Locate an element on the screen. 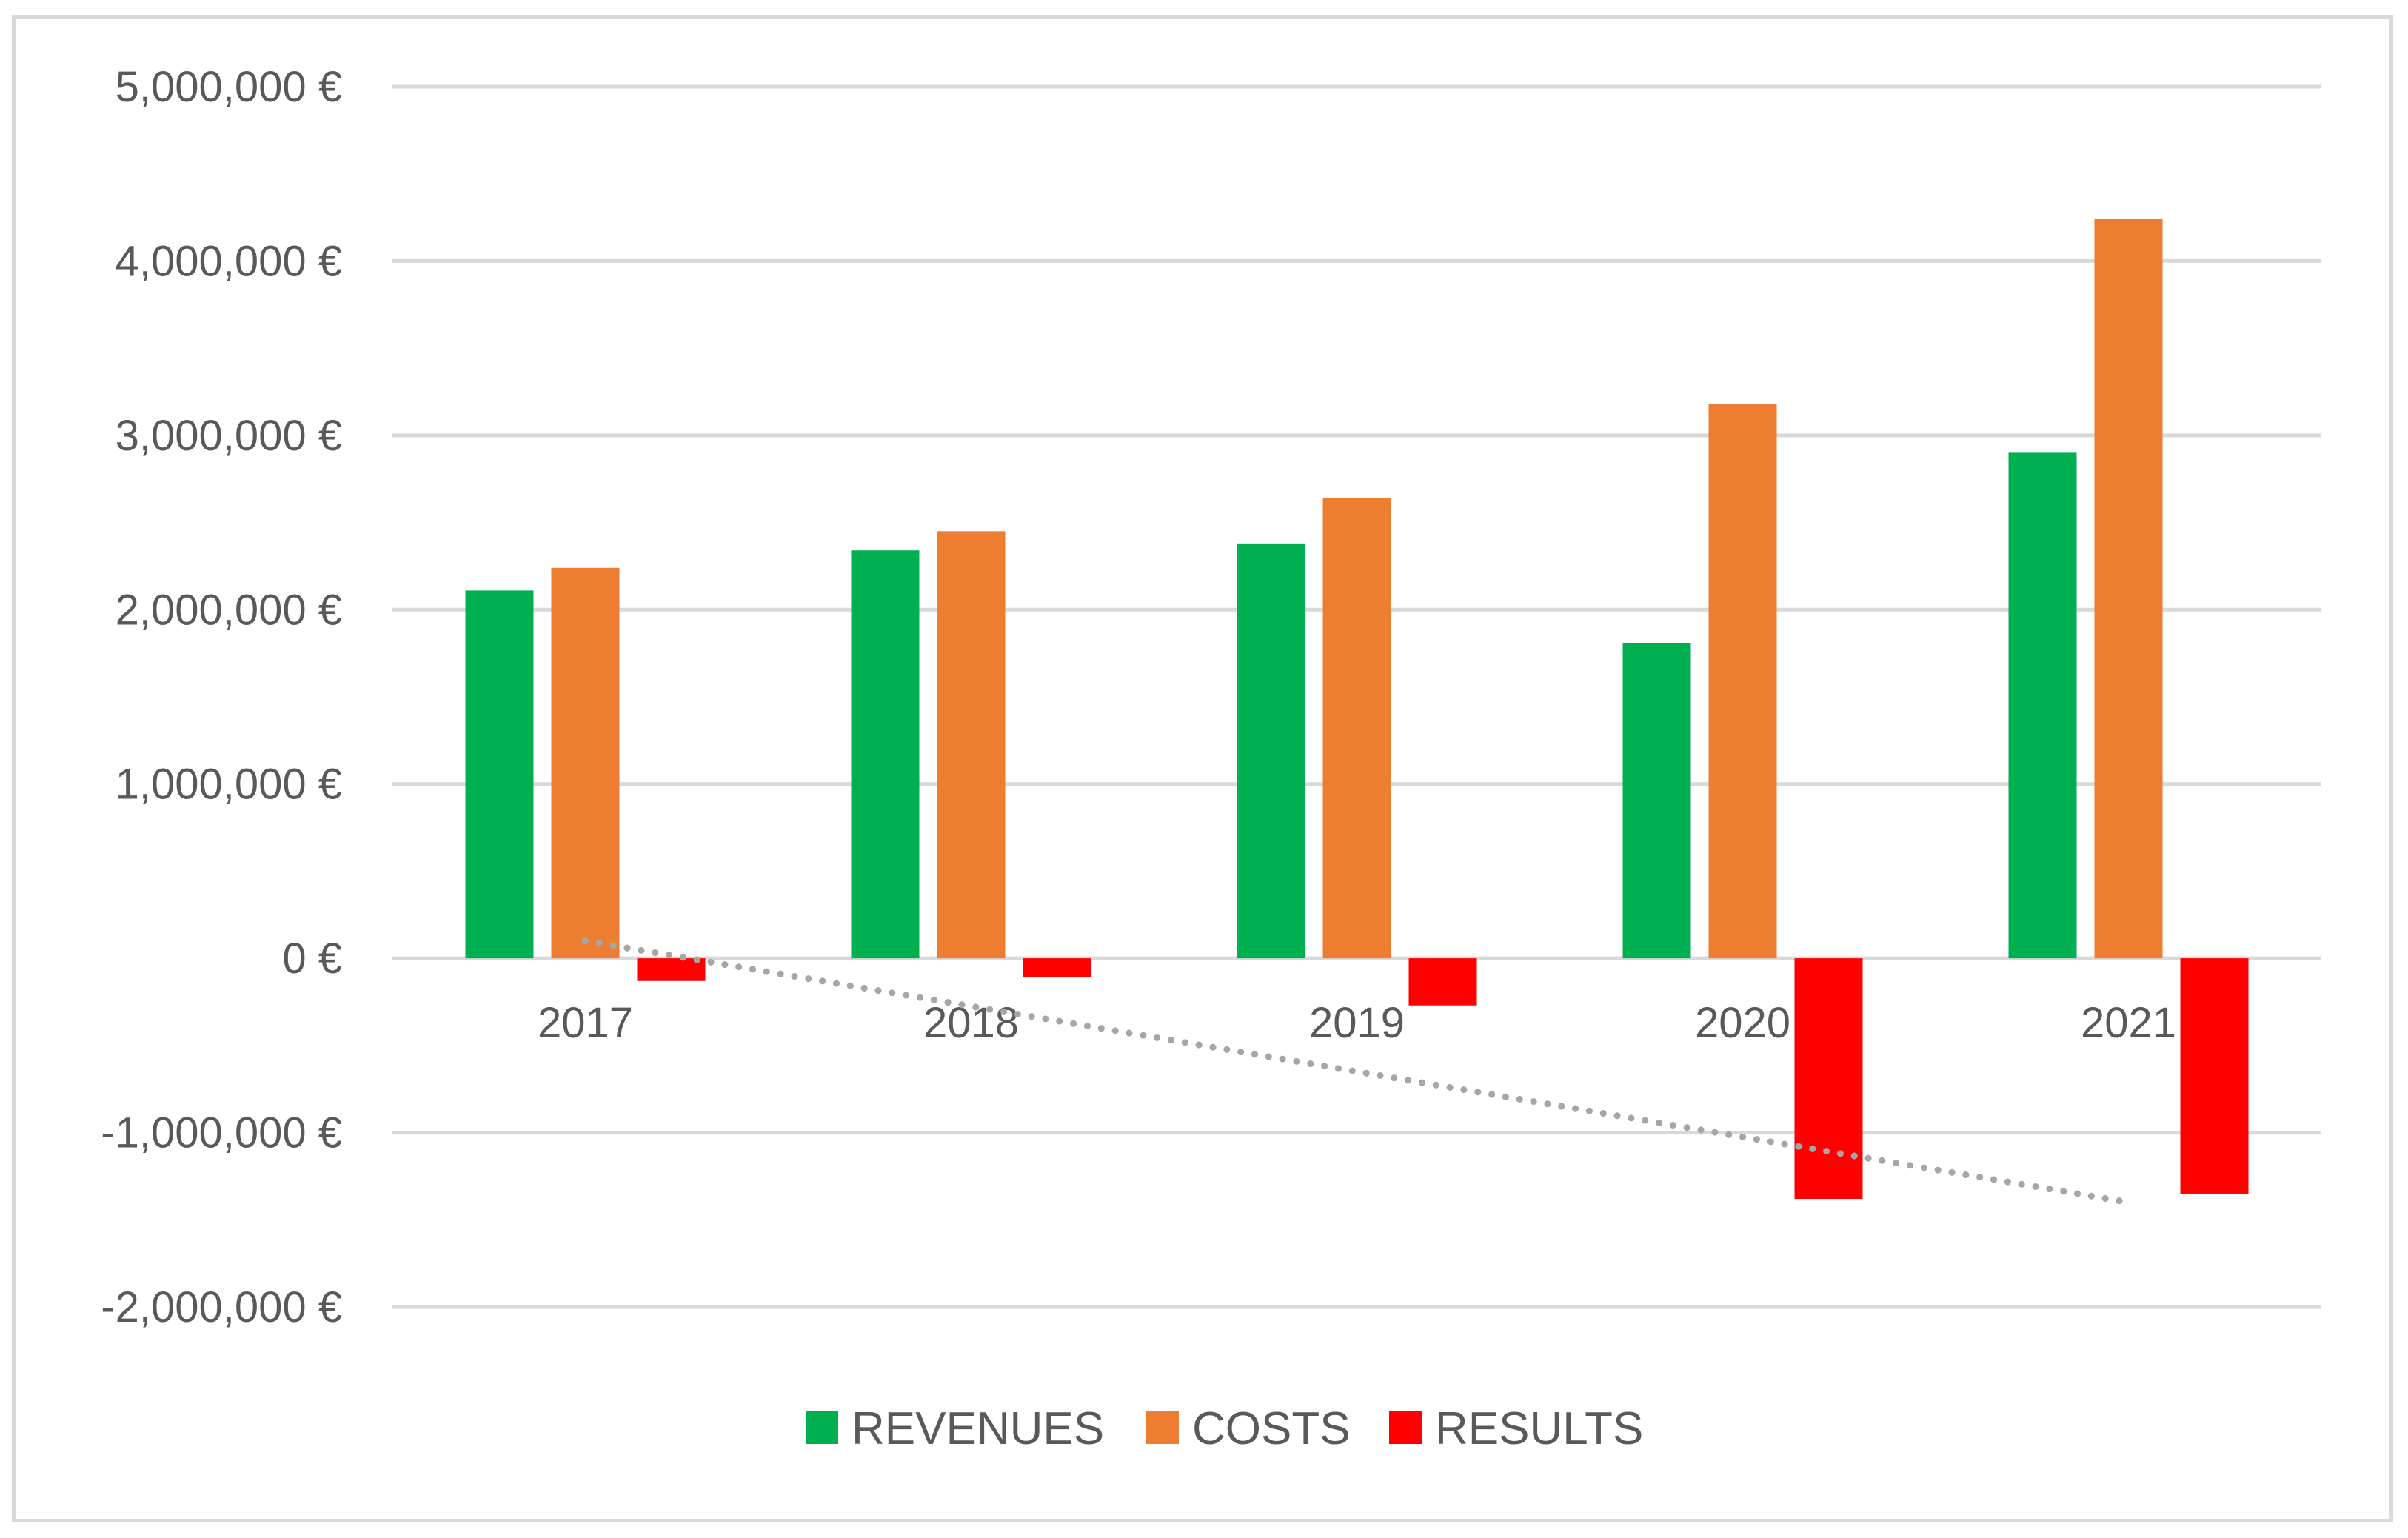 This screenshot has height=1538, width=2408. legend-label-costs: COSTS is located at coordinates (1271, 1428).